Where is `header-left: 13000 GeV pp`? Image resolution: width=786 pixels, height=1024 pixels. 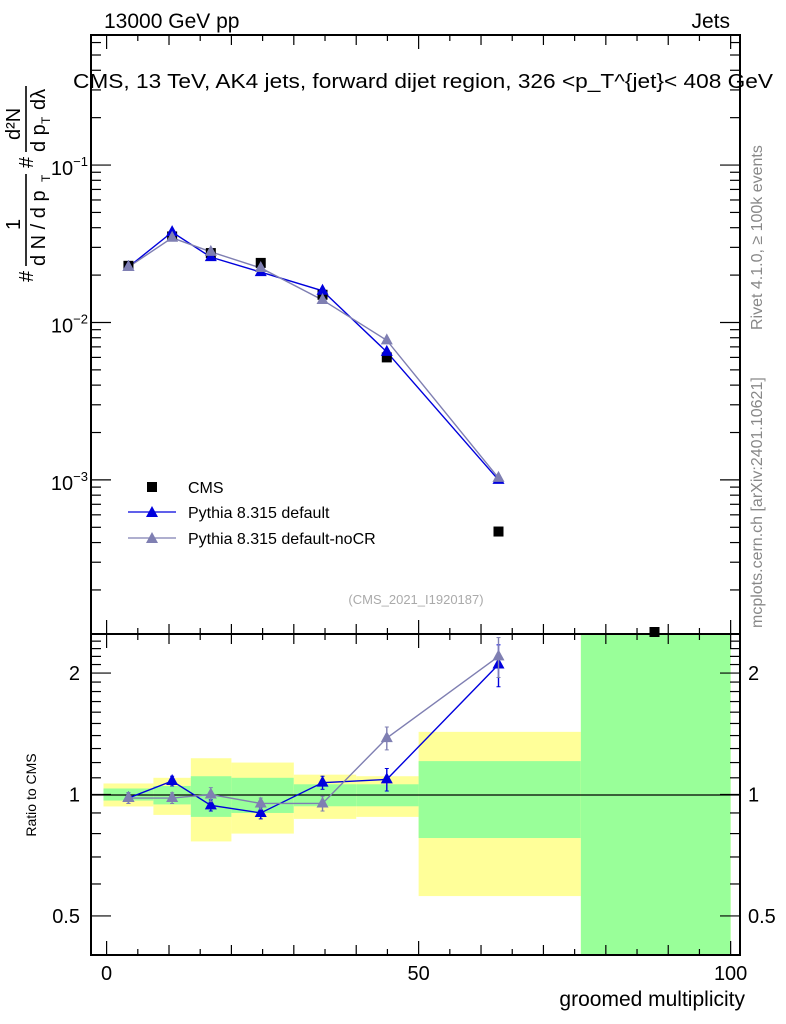 header-left: 13000 GeV pp is located at coordinates (171, 21).